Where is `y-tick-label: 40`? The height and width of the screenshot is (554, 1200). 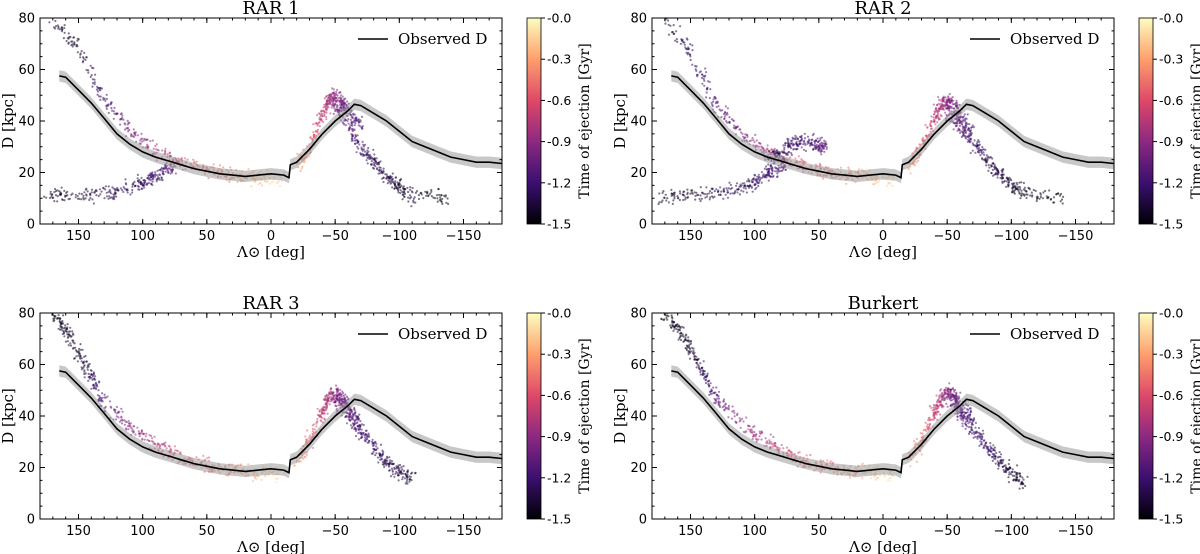
y-tick-label: 40 is located at coordinates (26, 122).